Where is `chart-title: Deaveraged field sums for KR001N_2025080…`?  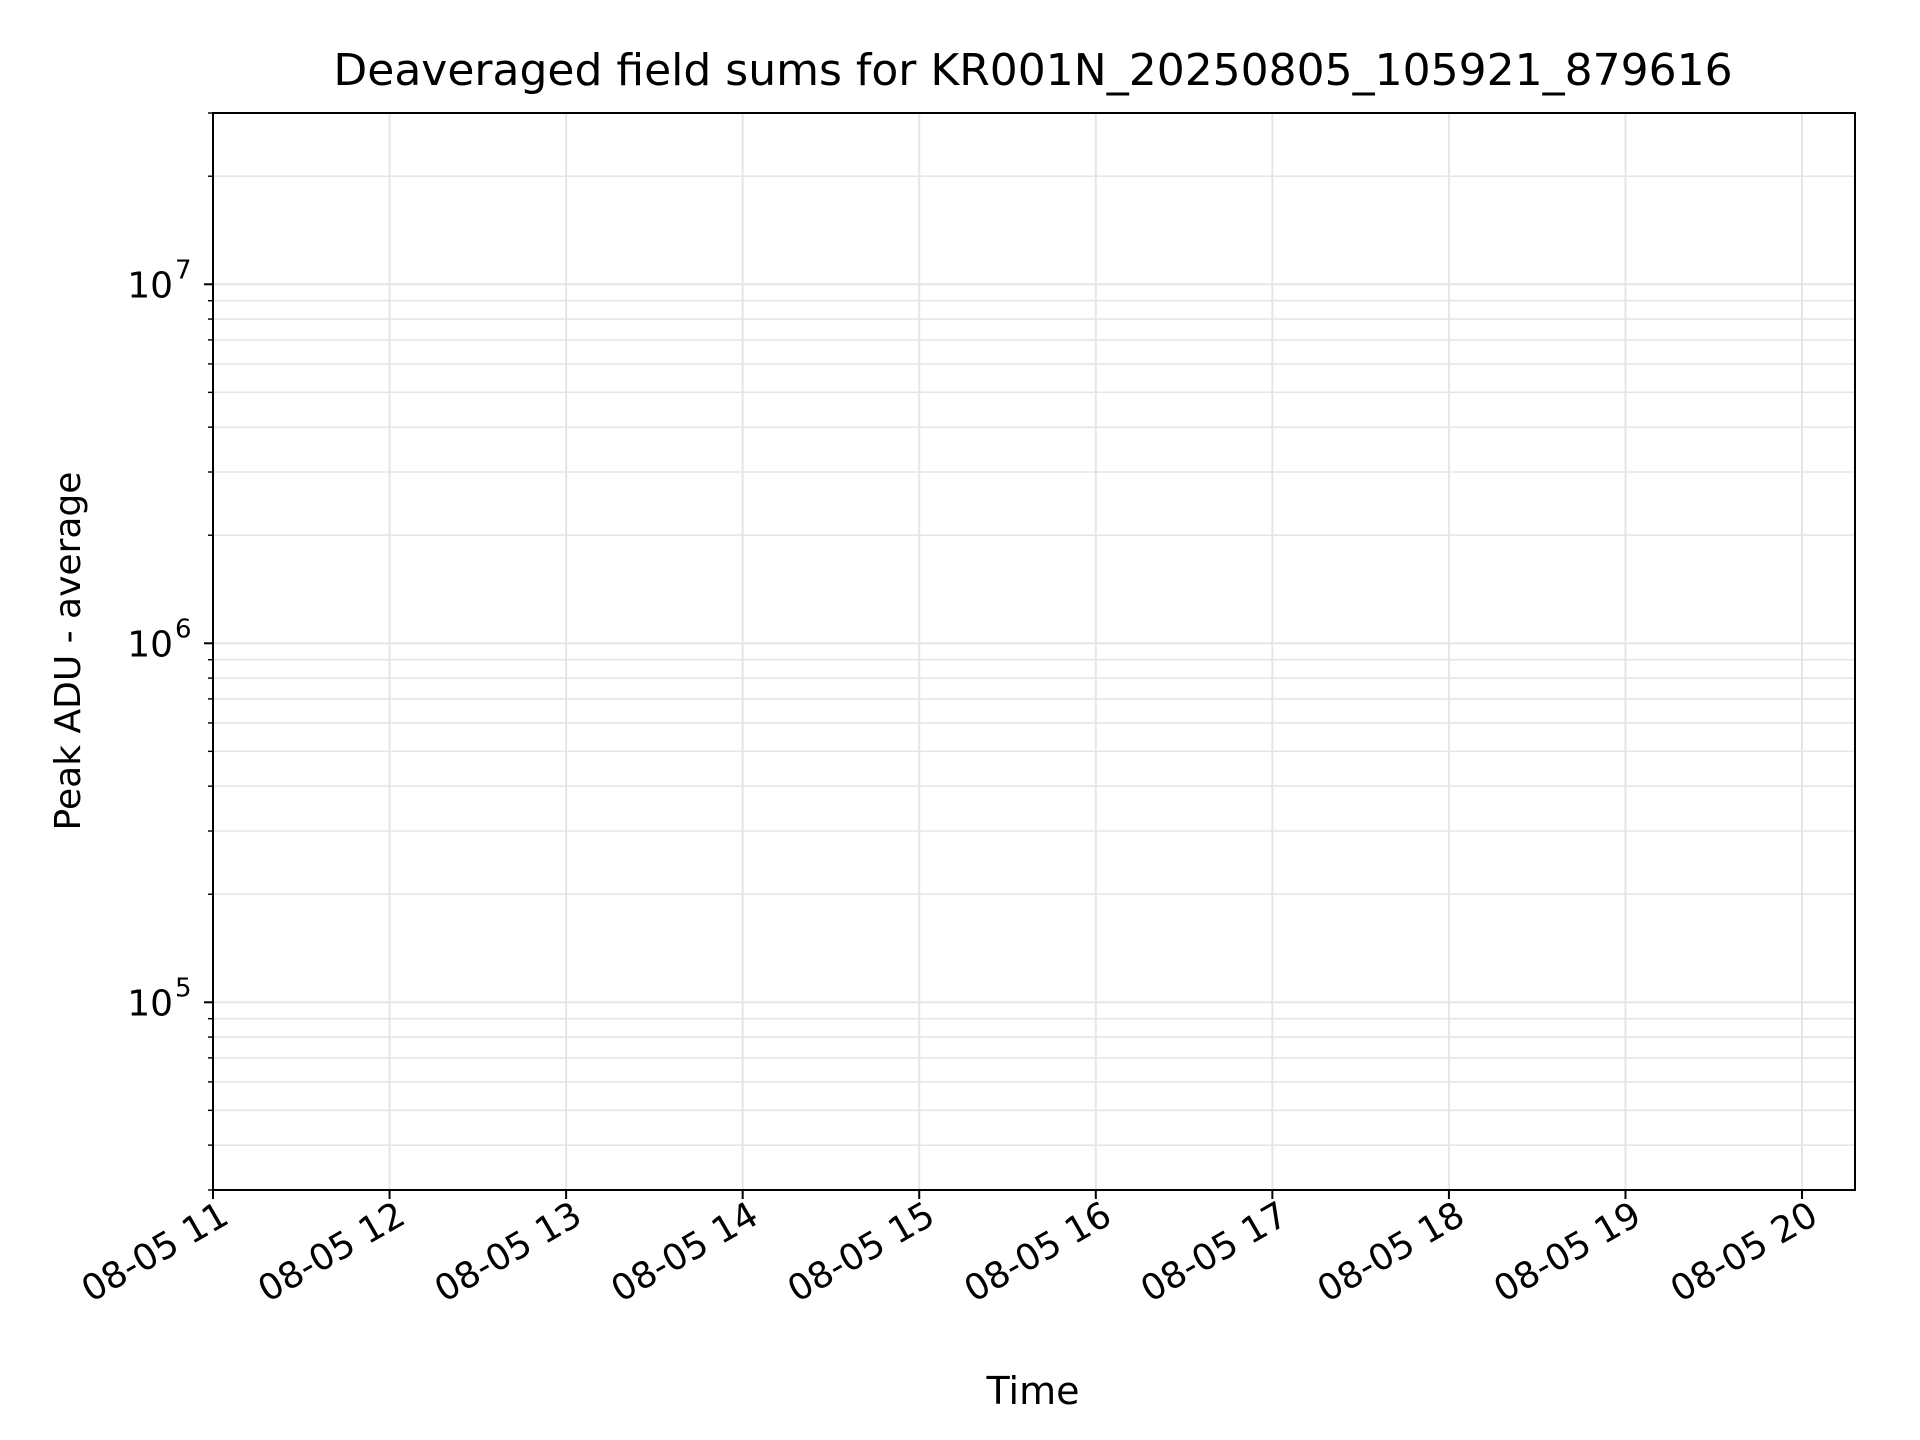
chart-title: Deaveraged field sums for KR001N_2025080… is located at coordinates (1032, 70).